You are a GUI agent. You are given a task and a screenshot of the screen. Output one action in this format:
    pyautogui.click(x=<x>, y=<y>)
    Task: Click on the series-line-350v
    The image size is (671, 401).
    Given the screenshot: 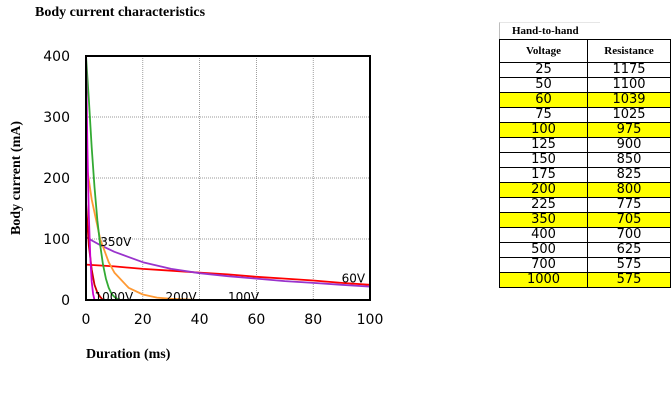 What is the action you would take?
    pyautogui.click(x=94, y=251)
    